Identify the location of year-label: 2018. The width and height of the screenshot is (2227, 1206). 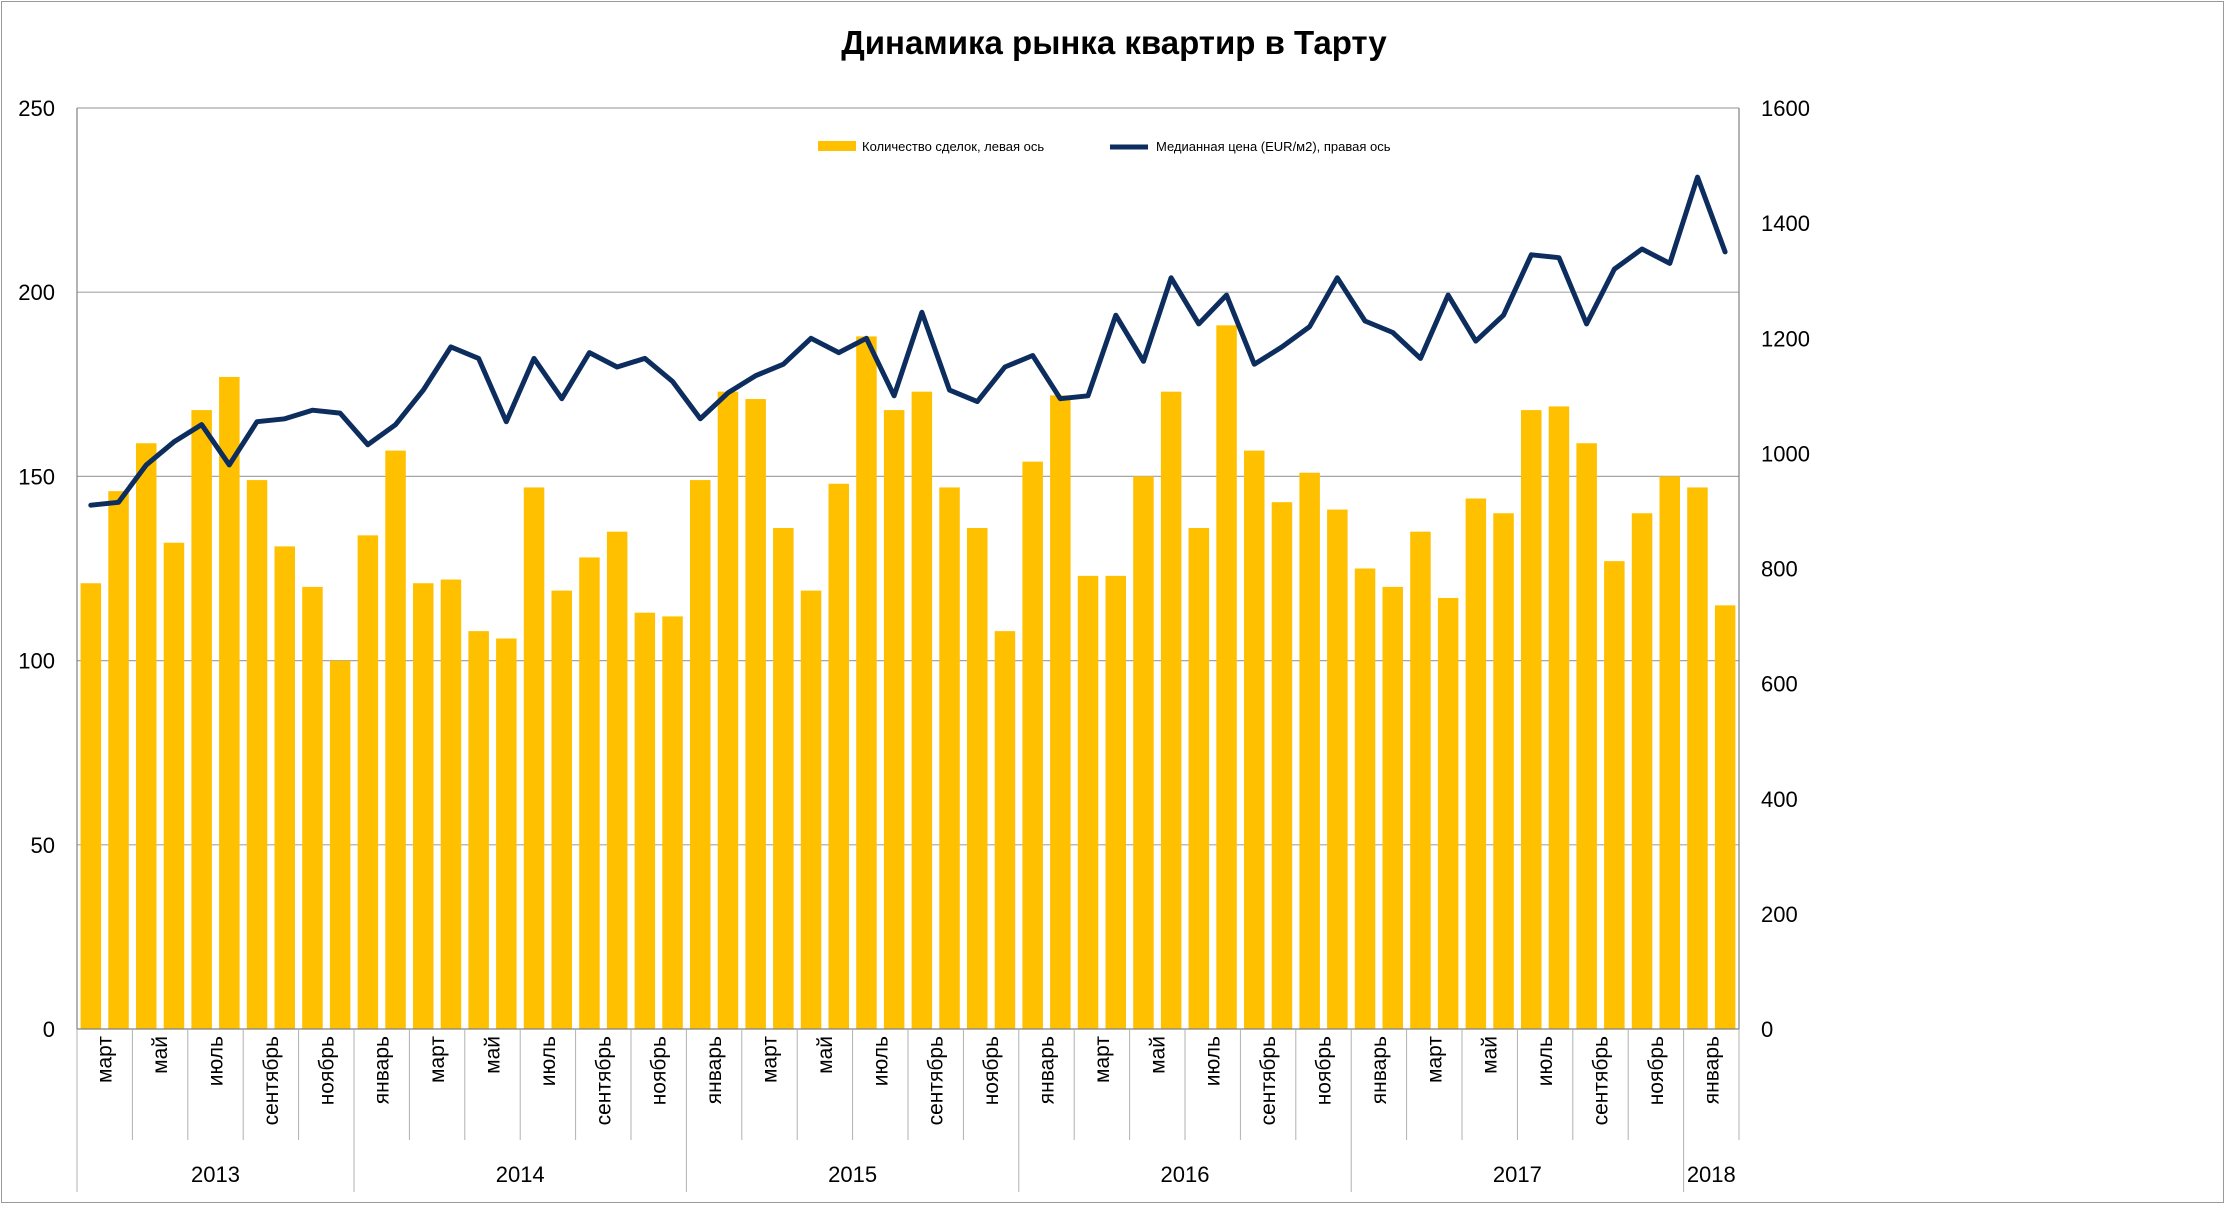
(1711, 1174).